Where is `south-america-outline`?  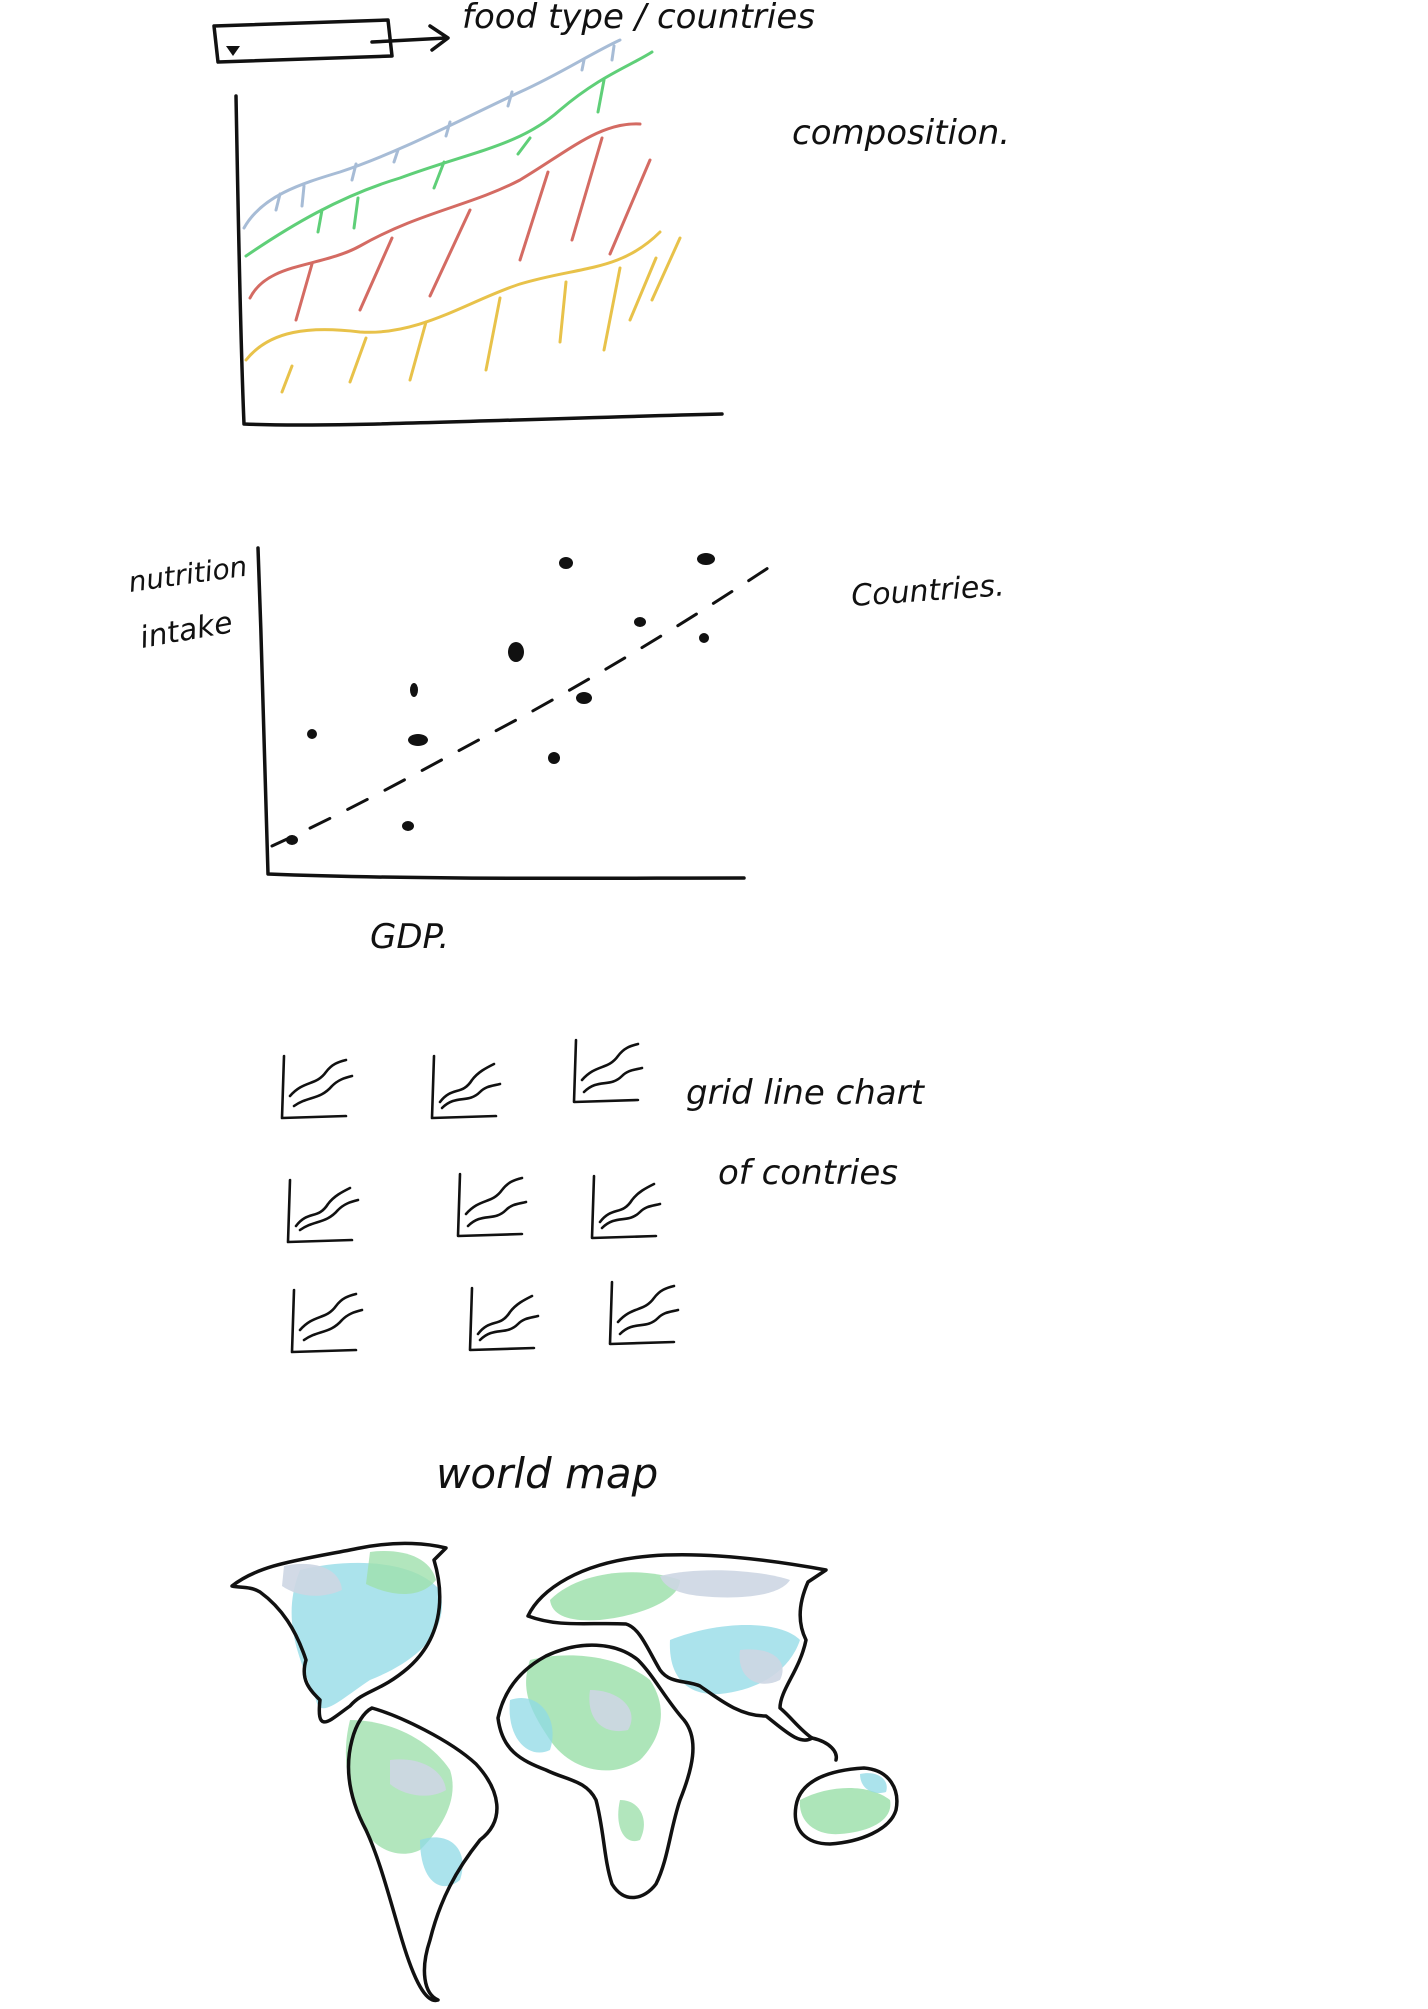 south-america-outline is located at coordinates (422, 1854).